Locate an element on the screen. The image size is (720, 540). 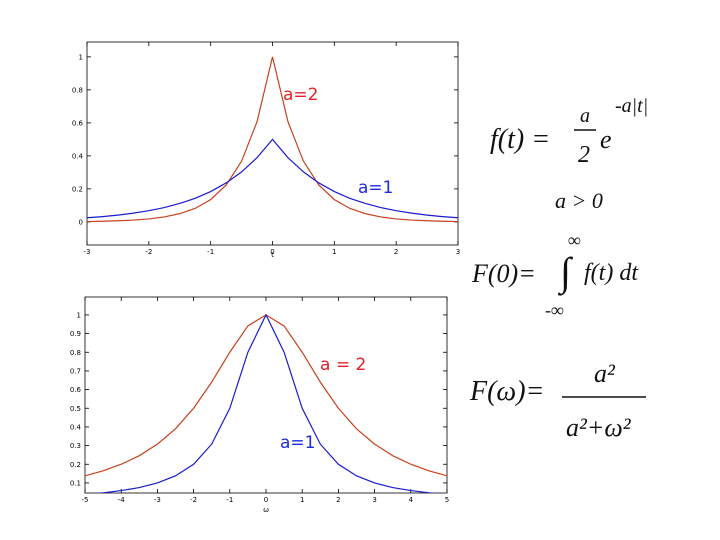
y-tick-label: 0.9 is located at coordinates (75, 334).